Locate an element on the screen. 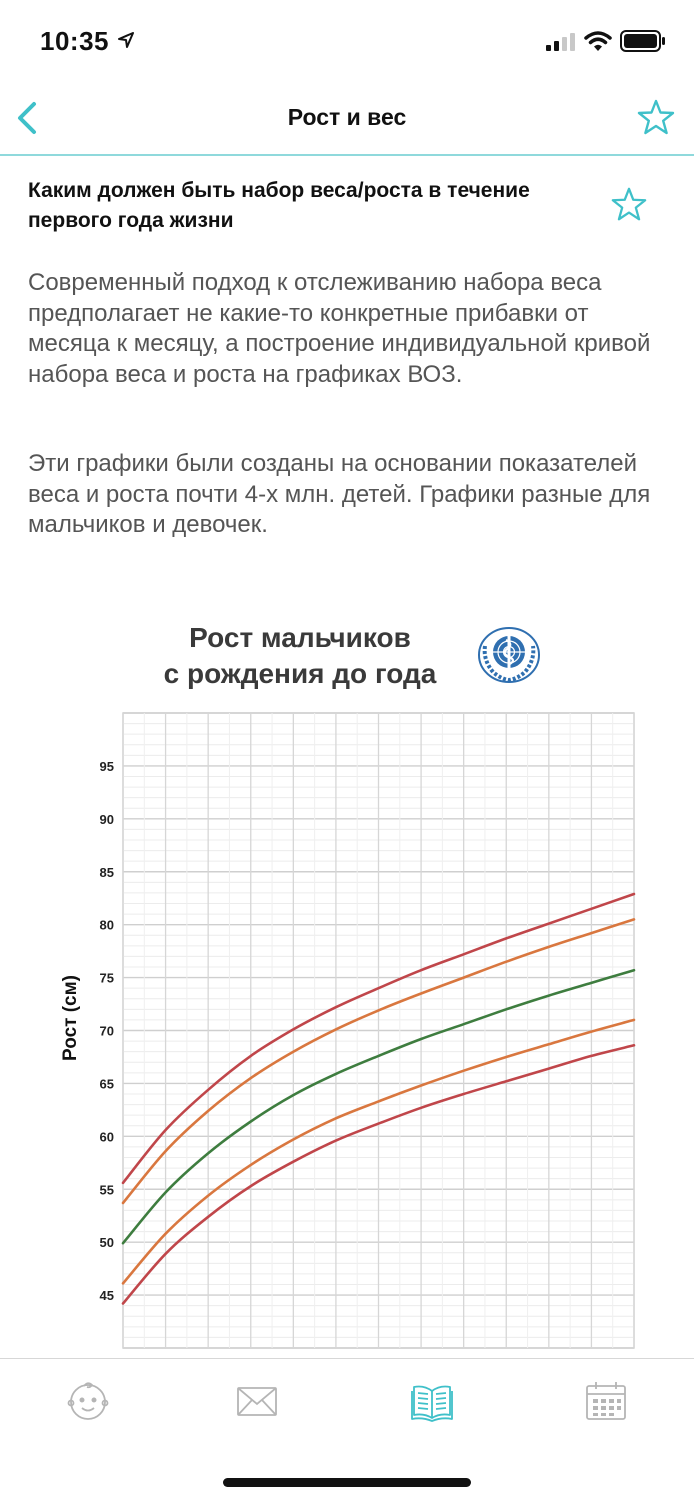  y-tick-label: 70 is located at coordinates (107, 1031).